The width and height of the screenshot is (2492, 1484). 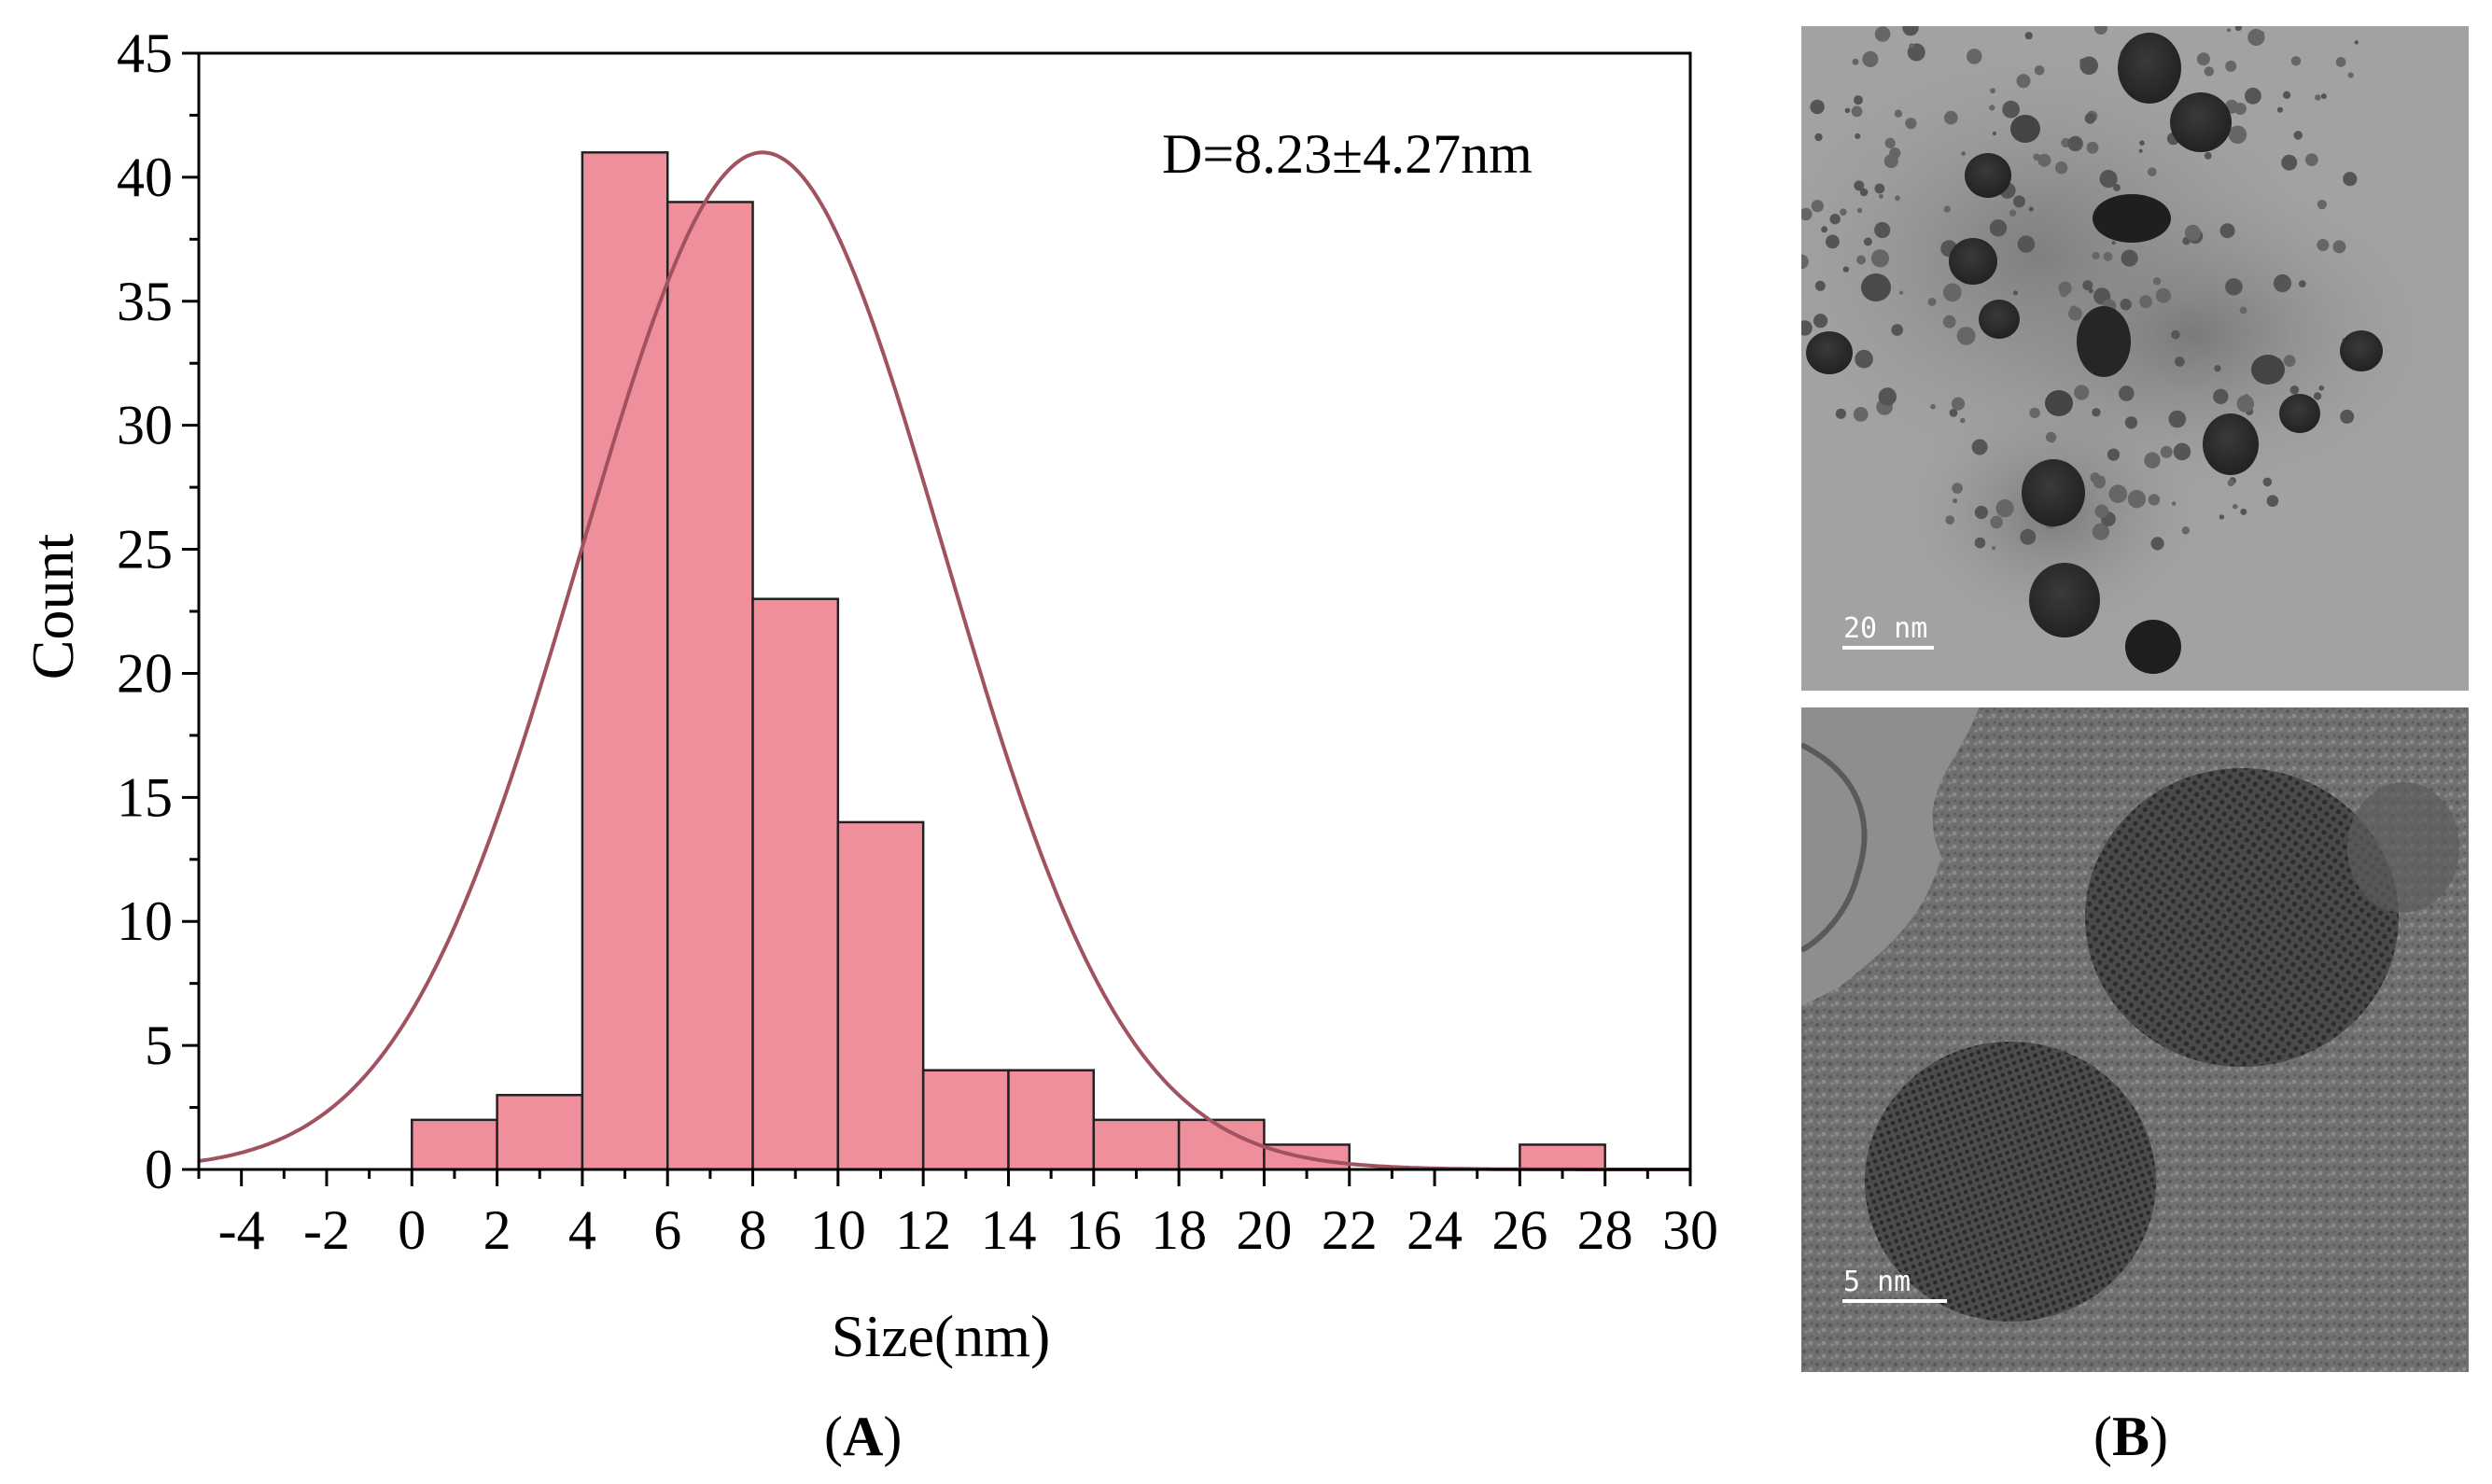 I want to click on tem-bottom-scale-label: 5 nm, so click(x=1877, y=1282).